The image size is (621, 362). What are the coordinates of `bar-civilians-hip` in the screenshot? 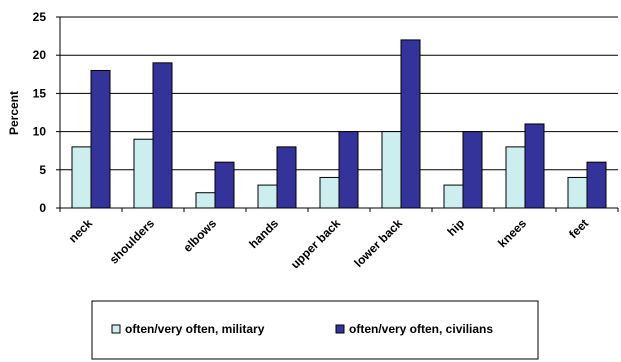 It's located at (472, 170).